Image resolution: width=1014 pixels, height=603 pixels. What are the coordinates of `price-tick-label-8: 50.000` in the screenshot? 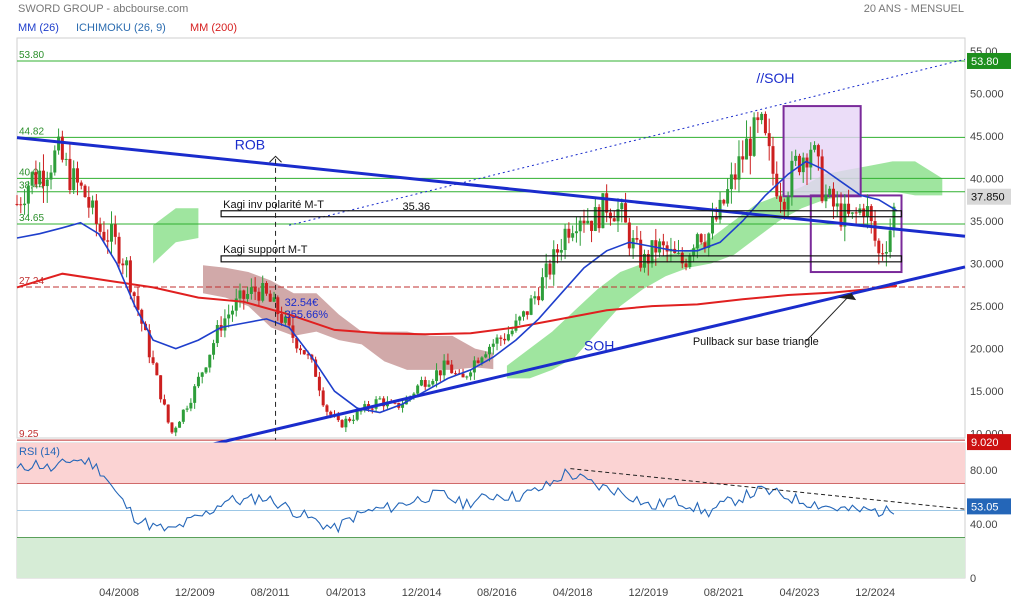 It's located at (987, 94).